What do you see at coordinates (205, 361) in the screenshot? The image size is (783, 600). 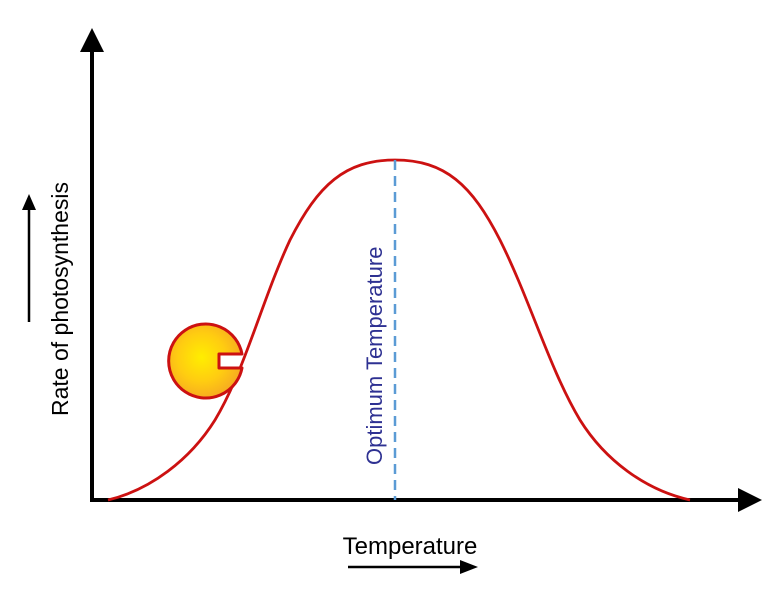 I see `enzyme-icon` at bounding box center [205, 361].